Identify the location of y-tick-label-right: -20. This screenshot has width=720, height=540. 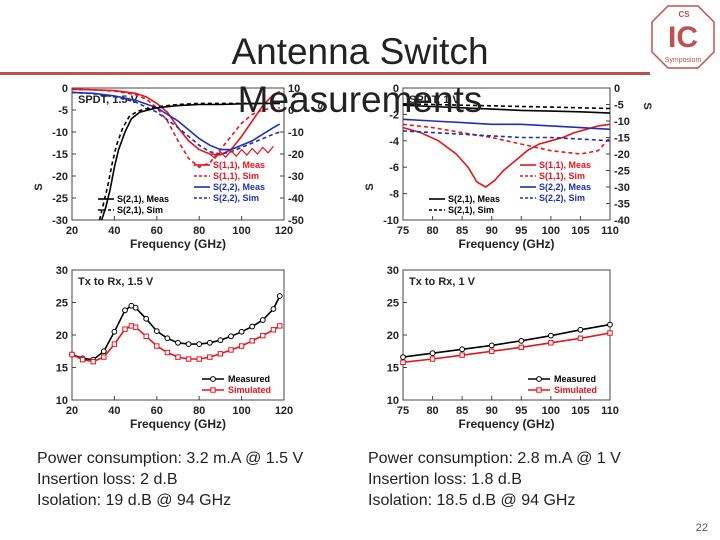
(622, 155).